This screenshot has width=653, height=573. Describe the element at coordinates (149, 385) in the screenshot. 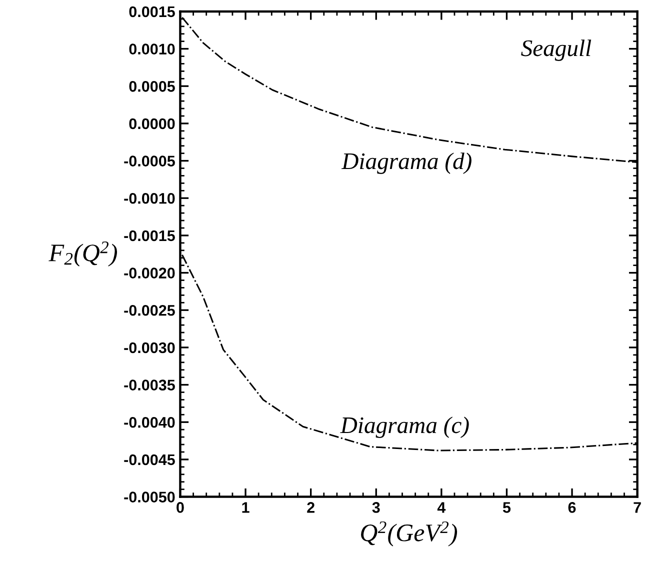

I see `y-tick-label: -0.0035` at that location.